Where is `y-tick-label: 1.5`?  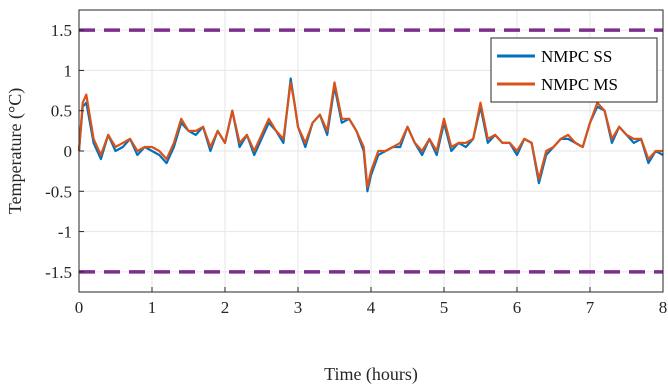 y-tick-label: 1.5 is located at coordinates (61, 30).